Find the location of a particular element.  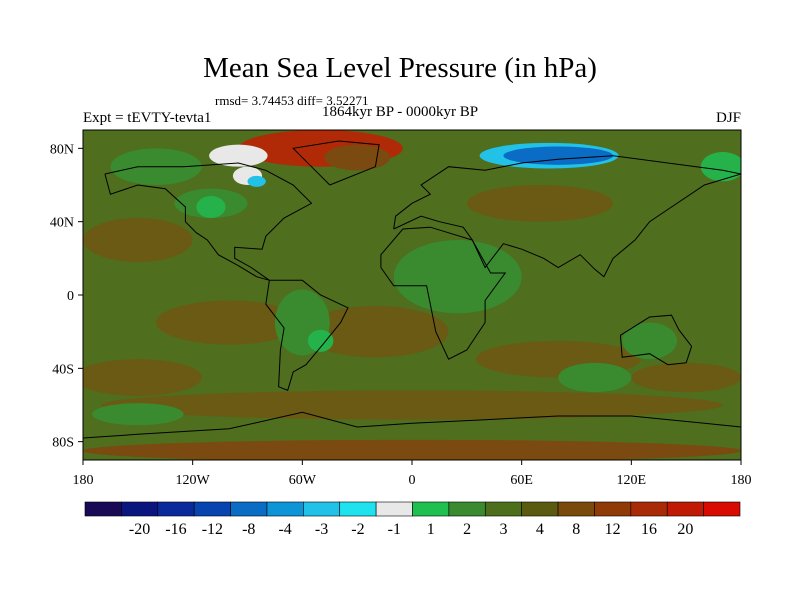

colorbar-label: -8 is located at coordinates (248, 529).